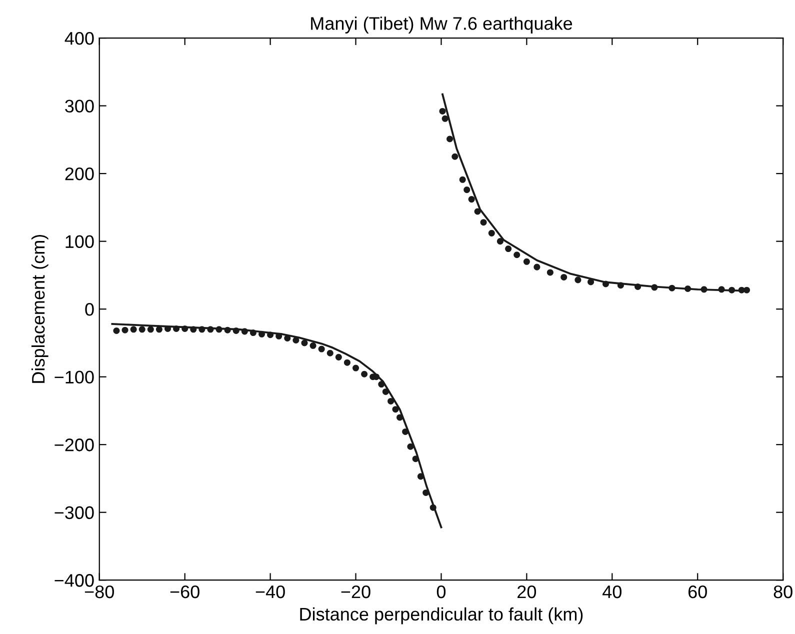 This screenshot has height=634, width=795. Describe the element at coordinates (697, 591) in the screenshot. I see `x-tick-label: 60` at that location.